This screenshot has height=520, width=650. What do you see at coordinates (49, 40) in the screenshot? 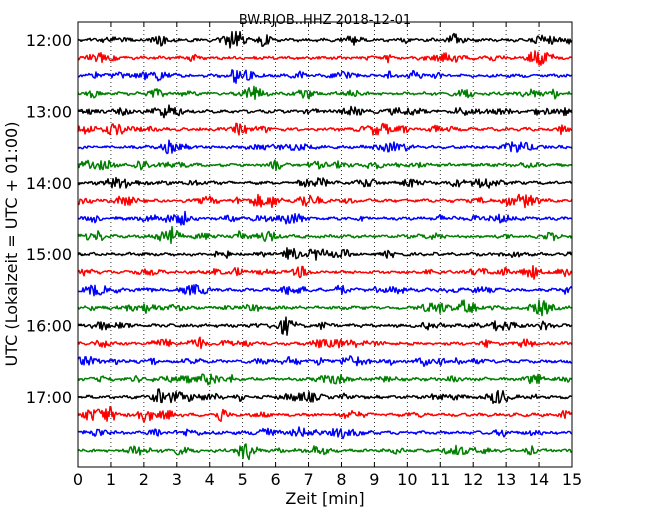
I see `y-tick-label: 12:00` at bounding box center [49, 40].